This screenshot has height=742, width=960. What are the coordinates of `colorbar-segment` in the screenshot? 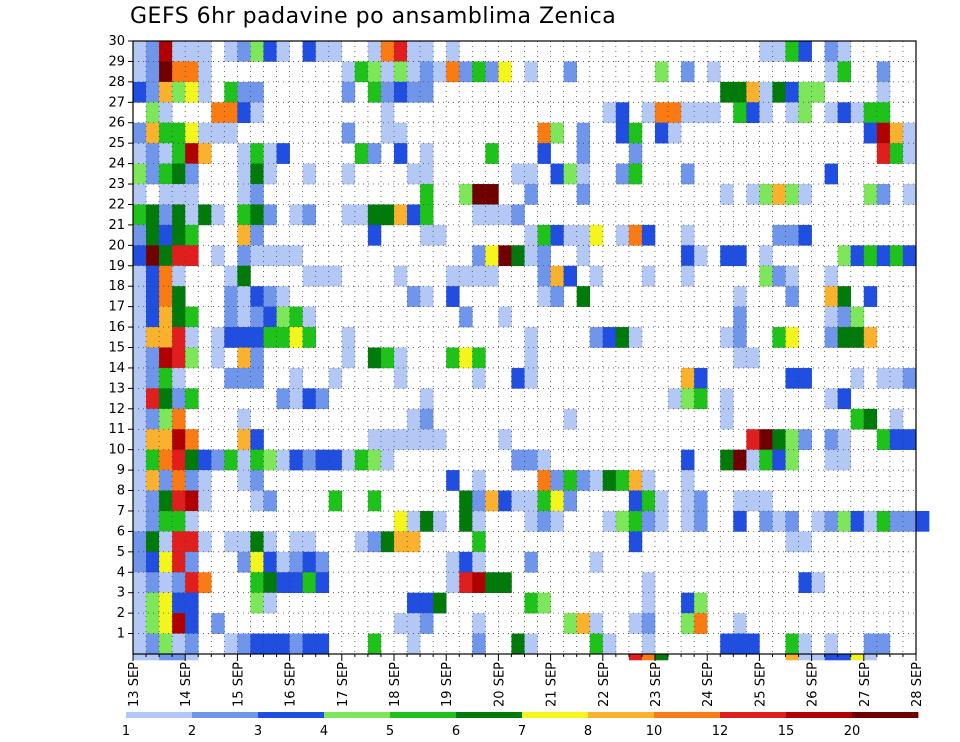 It's located at (621, 715).